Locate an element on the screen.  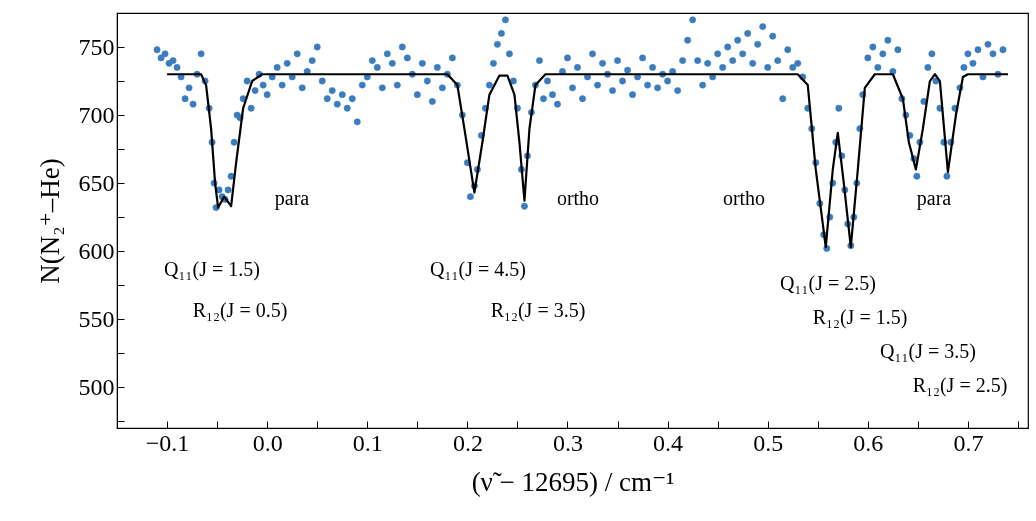
annotation: Q₁₁(J = 4.5) is located at coordinates (478, 269).